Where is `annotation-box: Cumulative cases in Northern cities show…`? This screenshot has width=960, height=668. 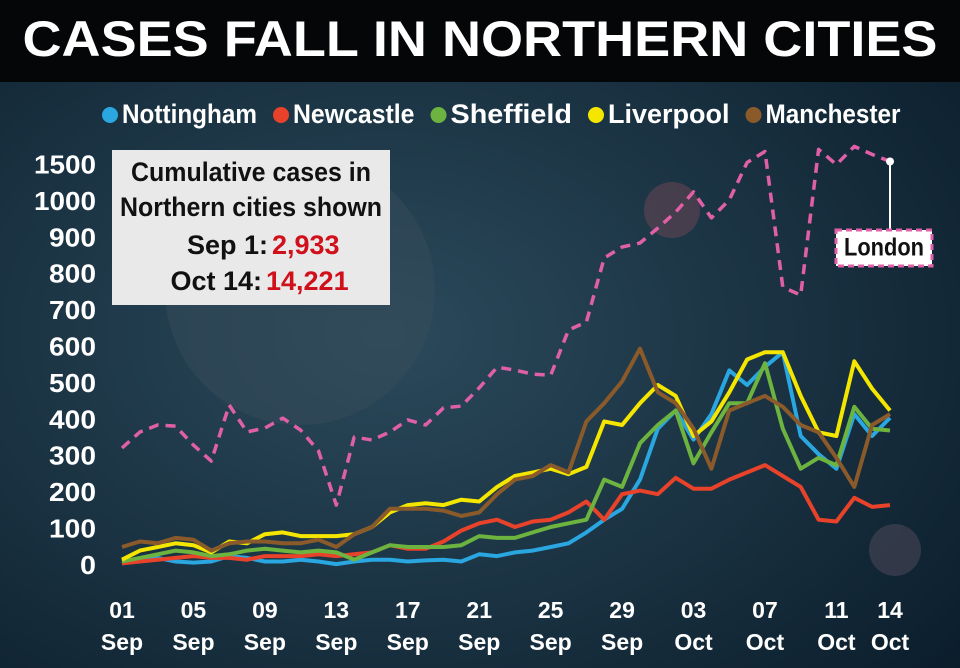
annotation-box: Cumulative cases in Northern cities show… is located at coordinates (251, 227).